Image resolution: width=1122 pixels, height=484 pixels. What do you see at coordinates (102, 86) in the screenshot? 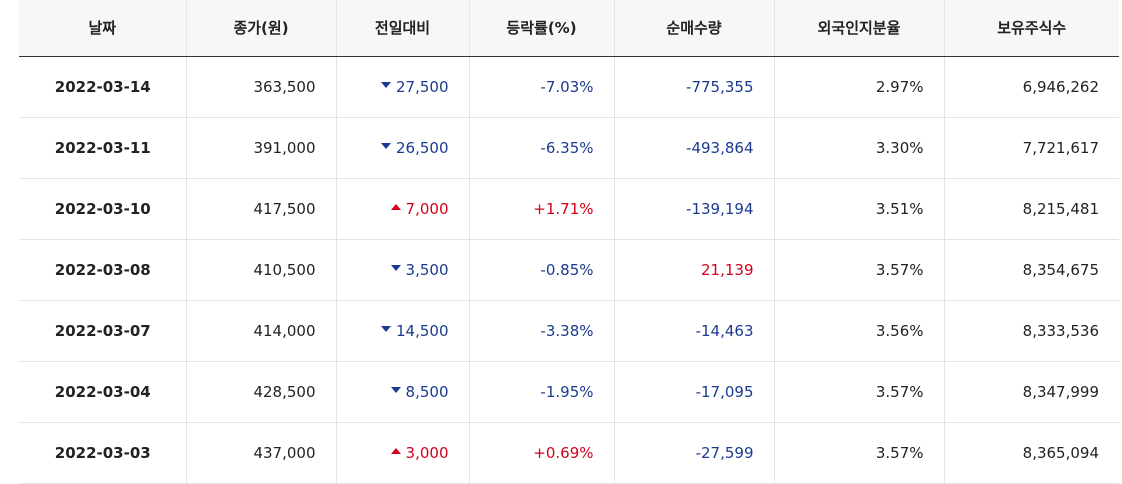
I see `cell-date-value: 2022-03-14` at bounding box center [102, 86].